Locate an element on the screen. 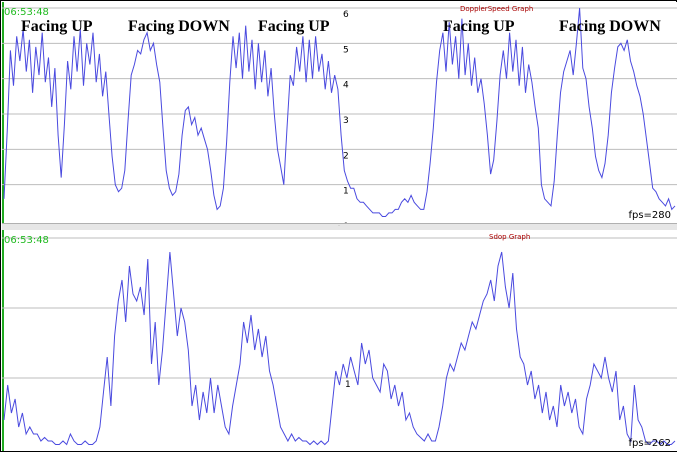  top-fps-label: fps=280 is located at coordinates (649, 215).